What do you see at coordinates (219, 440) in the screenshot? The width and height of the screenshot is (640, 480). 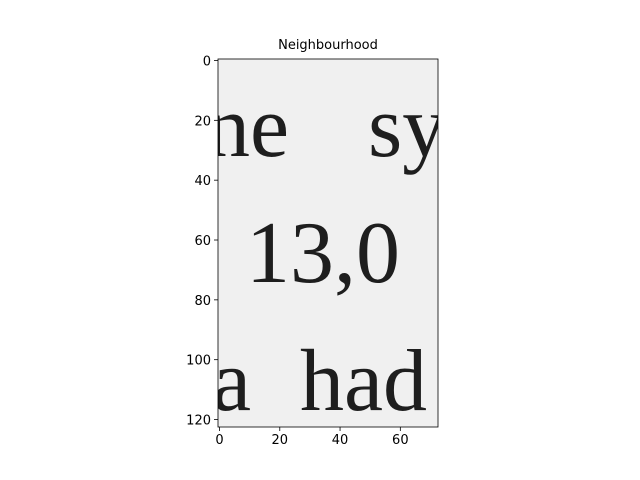 I see `x-tick-label: 0` at bounding box center [219, 440].